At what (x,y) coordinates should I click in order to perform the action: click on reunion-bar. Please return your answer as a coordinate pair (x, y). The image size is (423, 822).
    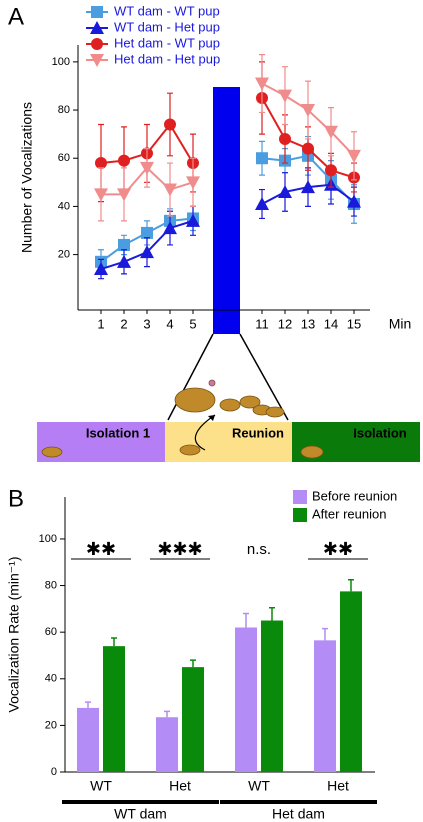
    Looking at the image, I should click on (226, 210).